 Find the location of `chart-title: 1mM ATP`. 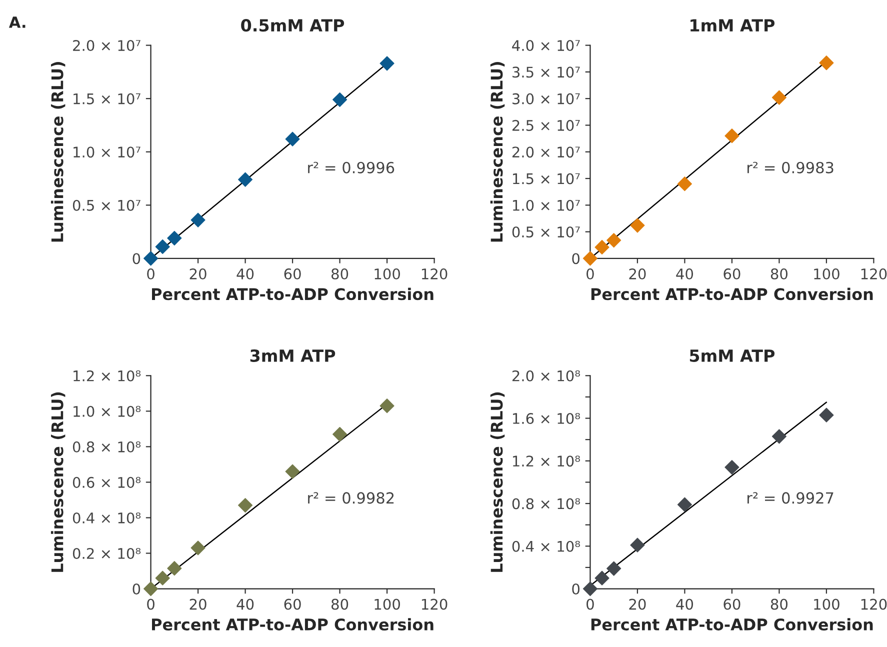

chart-title: 1mM ATP is located at coordinates (732, 25).